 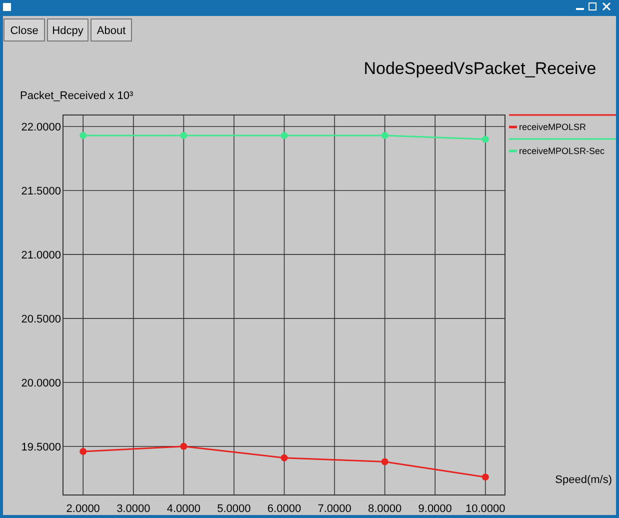 I want to click on y-tick-label: 22.0000, so click(x=41, y=128).